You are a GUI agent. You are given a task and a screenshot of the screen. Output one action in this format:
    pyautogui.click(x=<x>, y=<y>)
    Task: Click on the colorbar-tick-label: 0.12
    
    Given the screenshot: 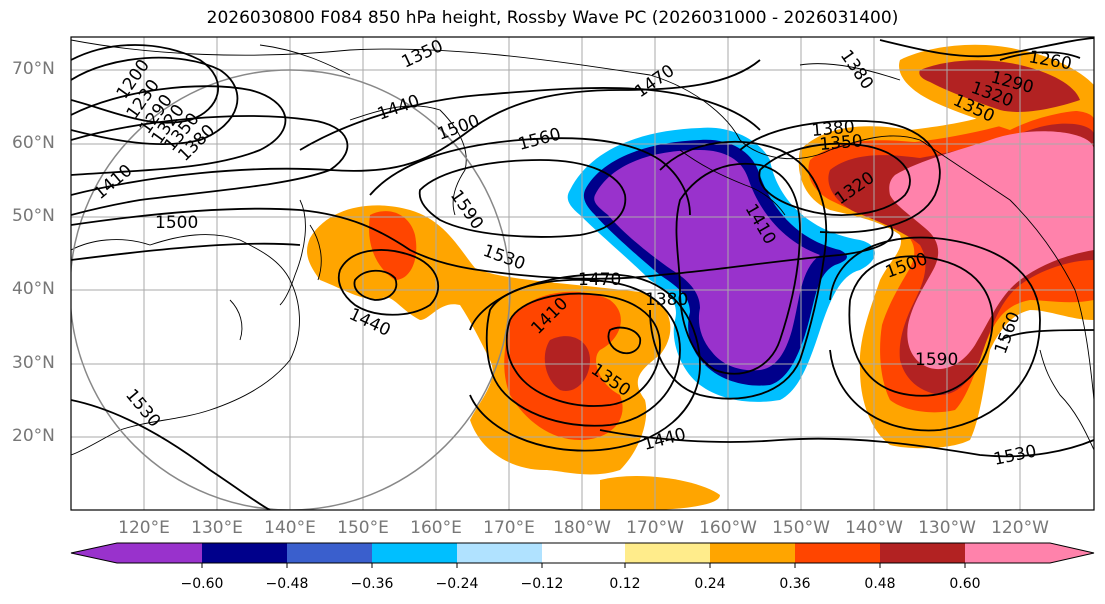 What is the action you would take?
    pyautogui.click(x=625, y=584)
    